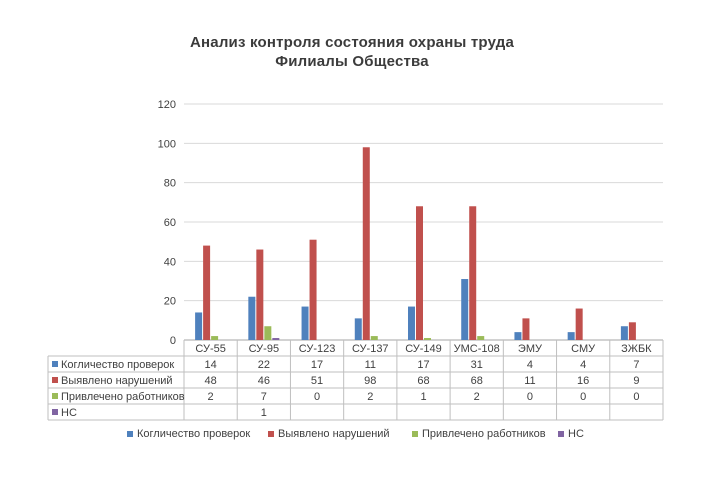  What do you see at coordinates (583, 397) in the screenshot?
I see `data-label-2-7: 0` at bounding box center [583, 397].